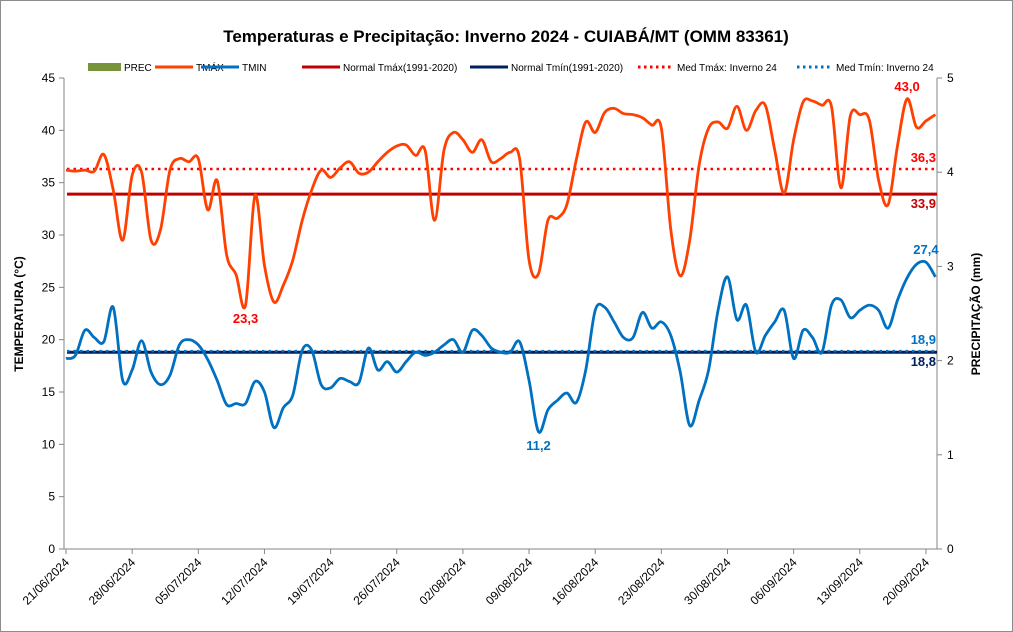  I want to click on y2-tick-label: 5, so click(950, 78).